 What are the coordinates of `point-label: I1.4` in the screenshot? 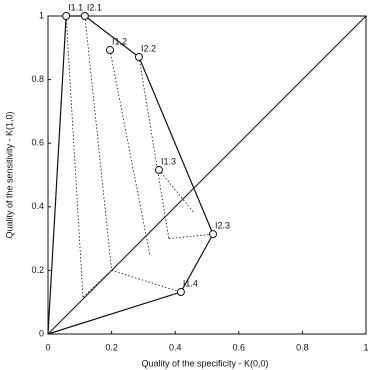 It's located at (190, 283).